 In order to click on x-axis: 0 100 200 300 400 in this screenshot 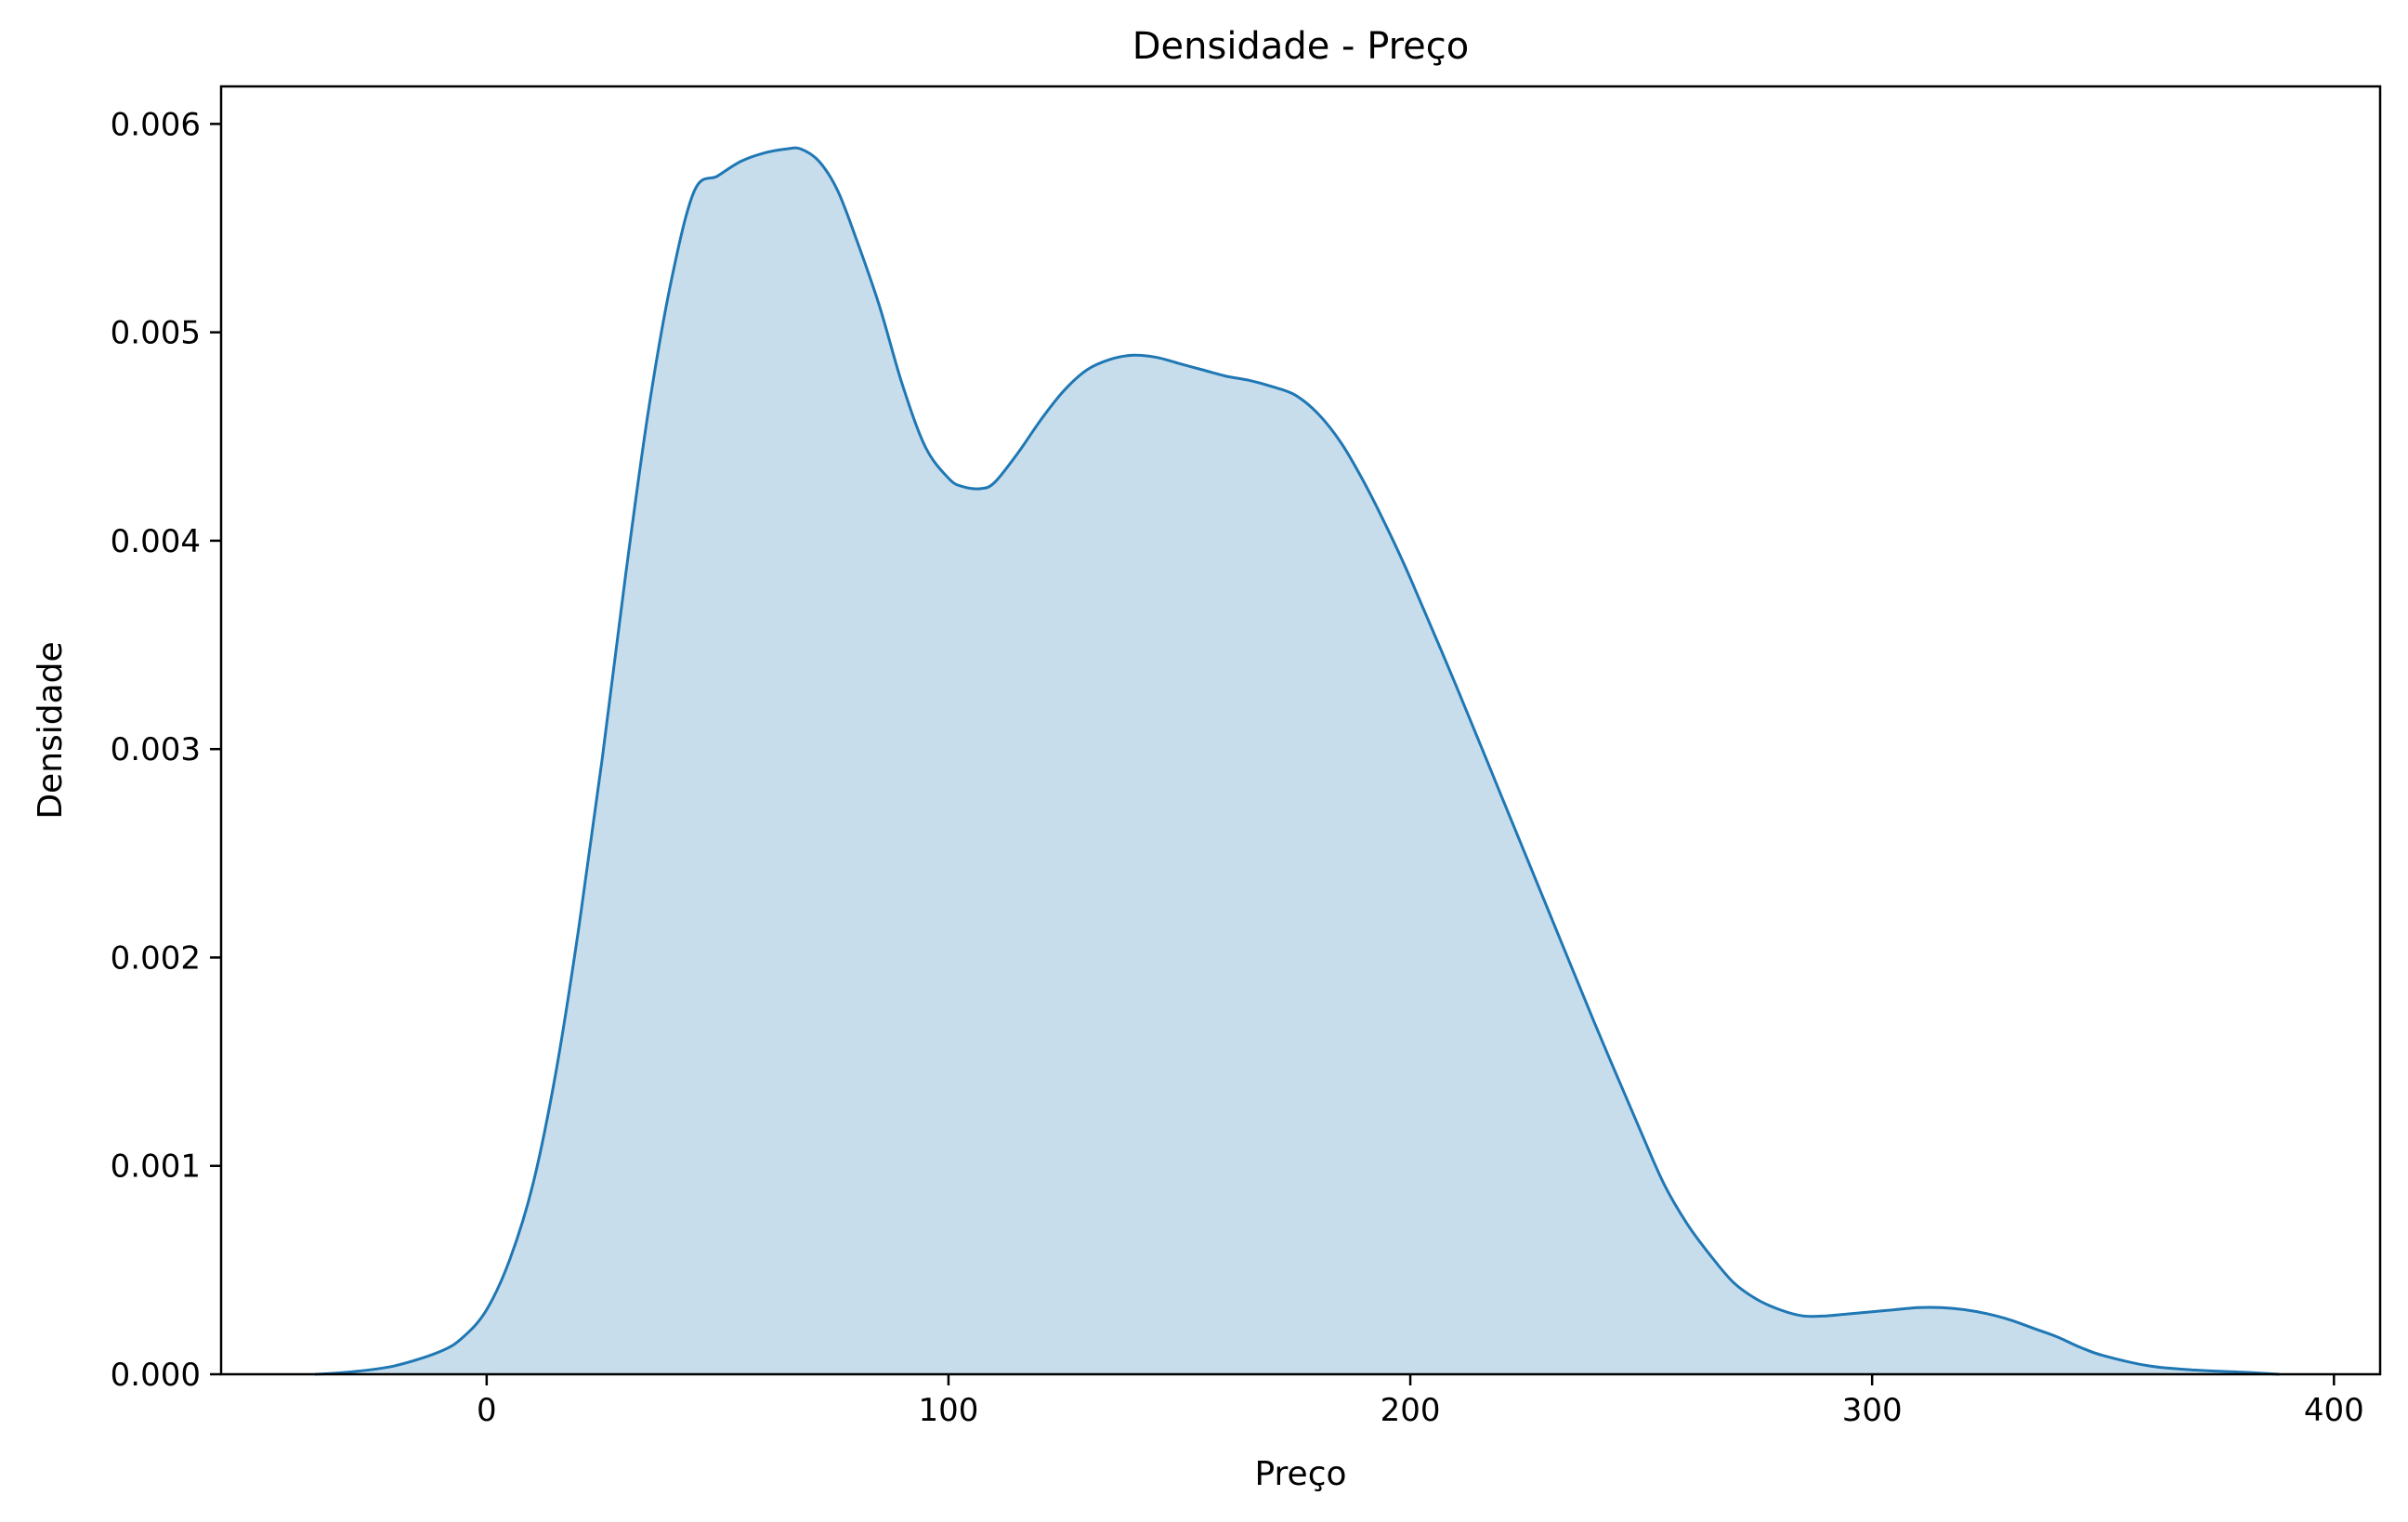, I will do `click(1420, 1401)`.